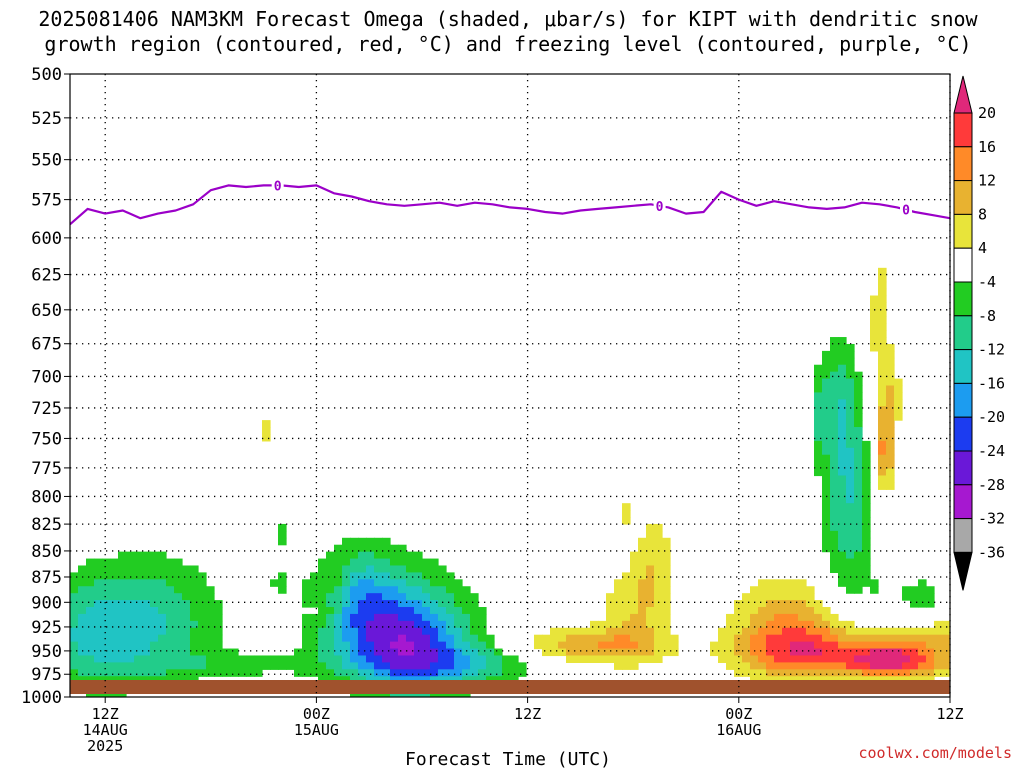 The height and width of the screenshot is (768, 1024). I want to click on x-tick-label: 2025, so click(105, 746).